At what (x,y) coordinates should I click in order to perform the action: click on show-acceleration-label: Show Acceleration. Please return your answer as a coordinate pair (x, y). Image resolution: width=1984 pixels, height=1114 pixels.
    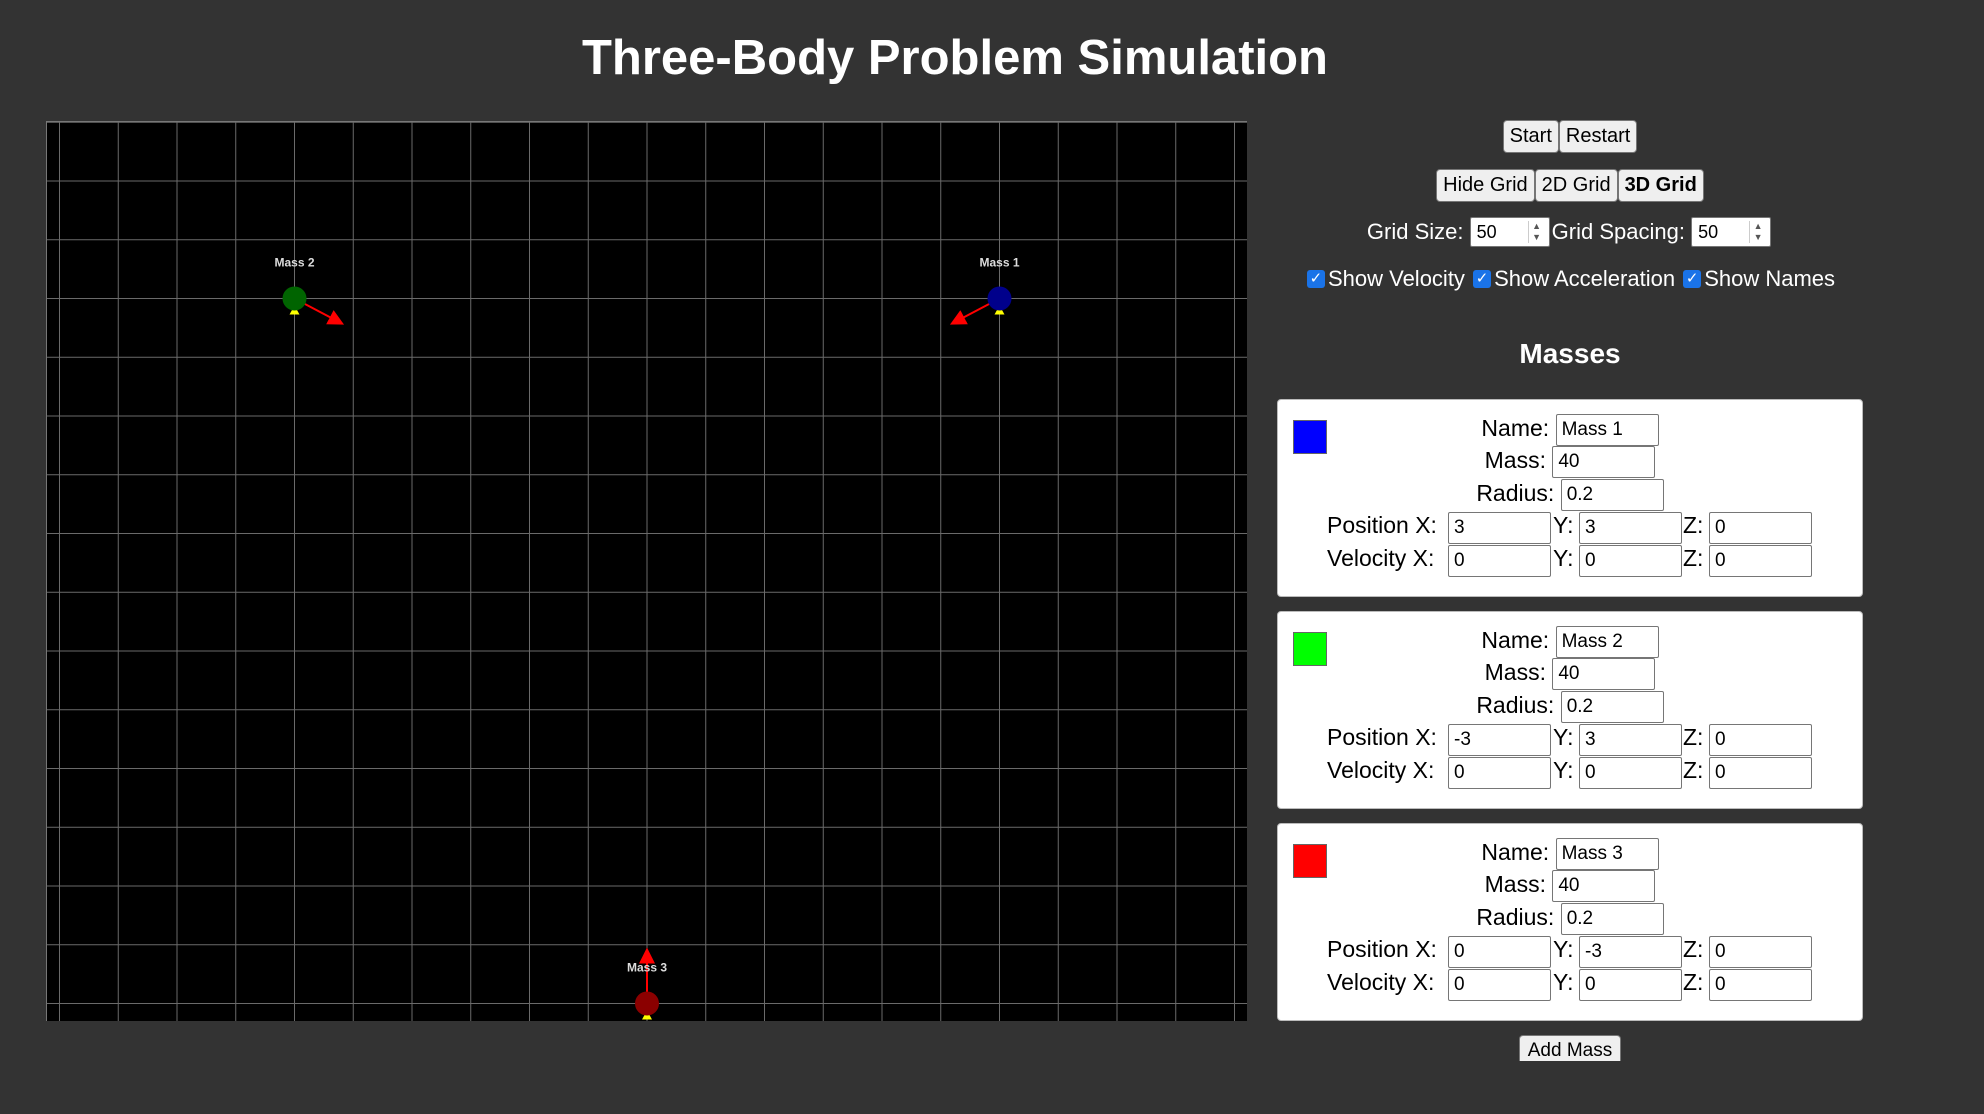
    Looking at the image, I should click on (1585, 279).